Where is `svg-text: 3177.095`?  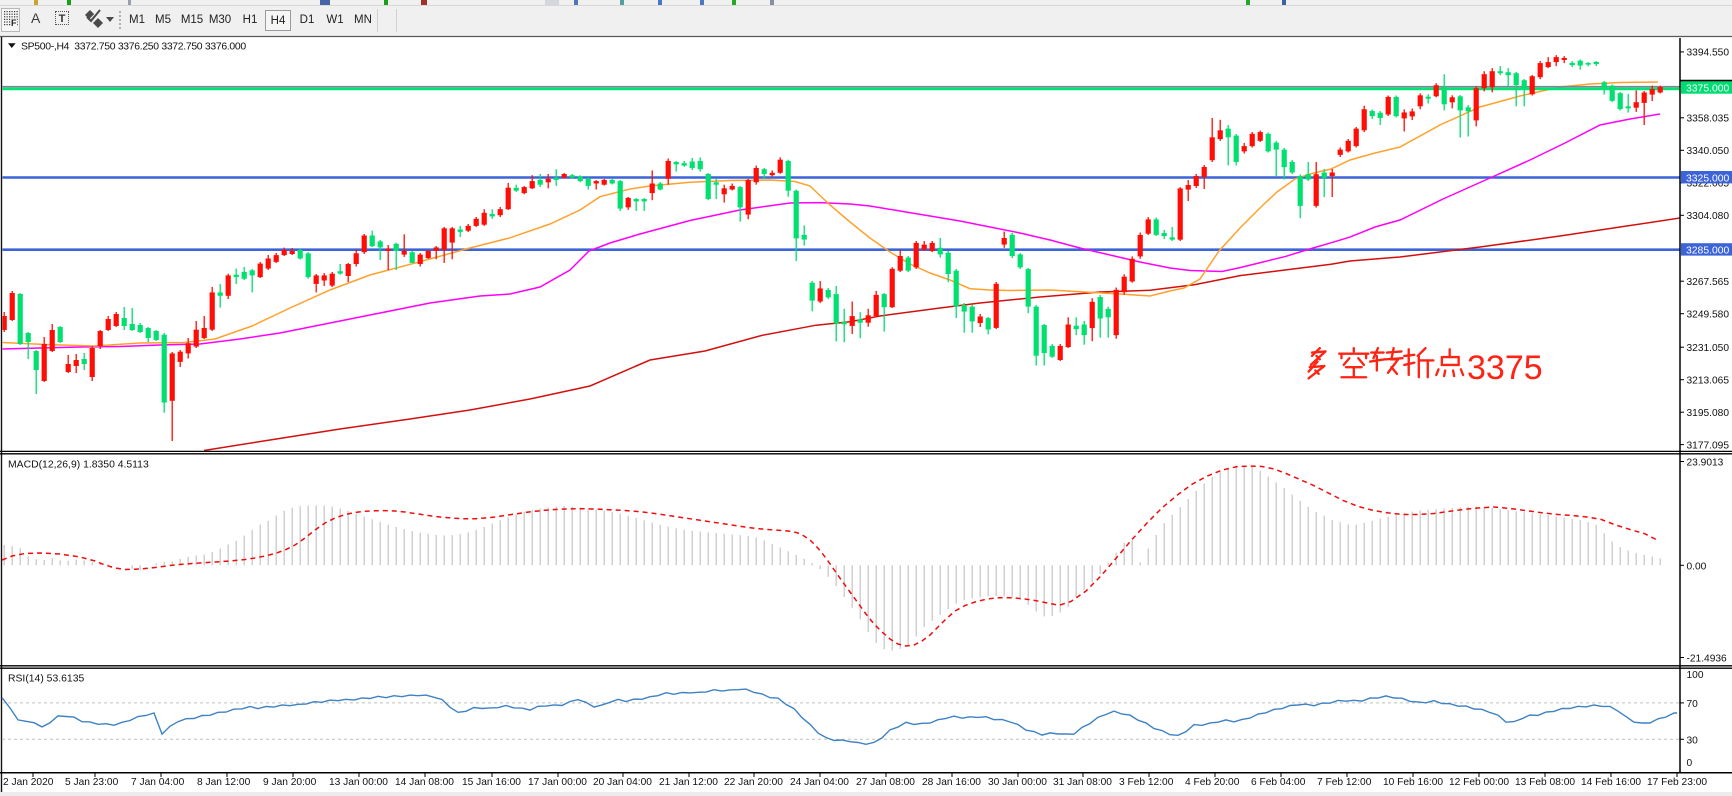
svg-text: 3177.095 is located at coordinates (1708, 445).